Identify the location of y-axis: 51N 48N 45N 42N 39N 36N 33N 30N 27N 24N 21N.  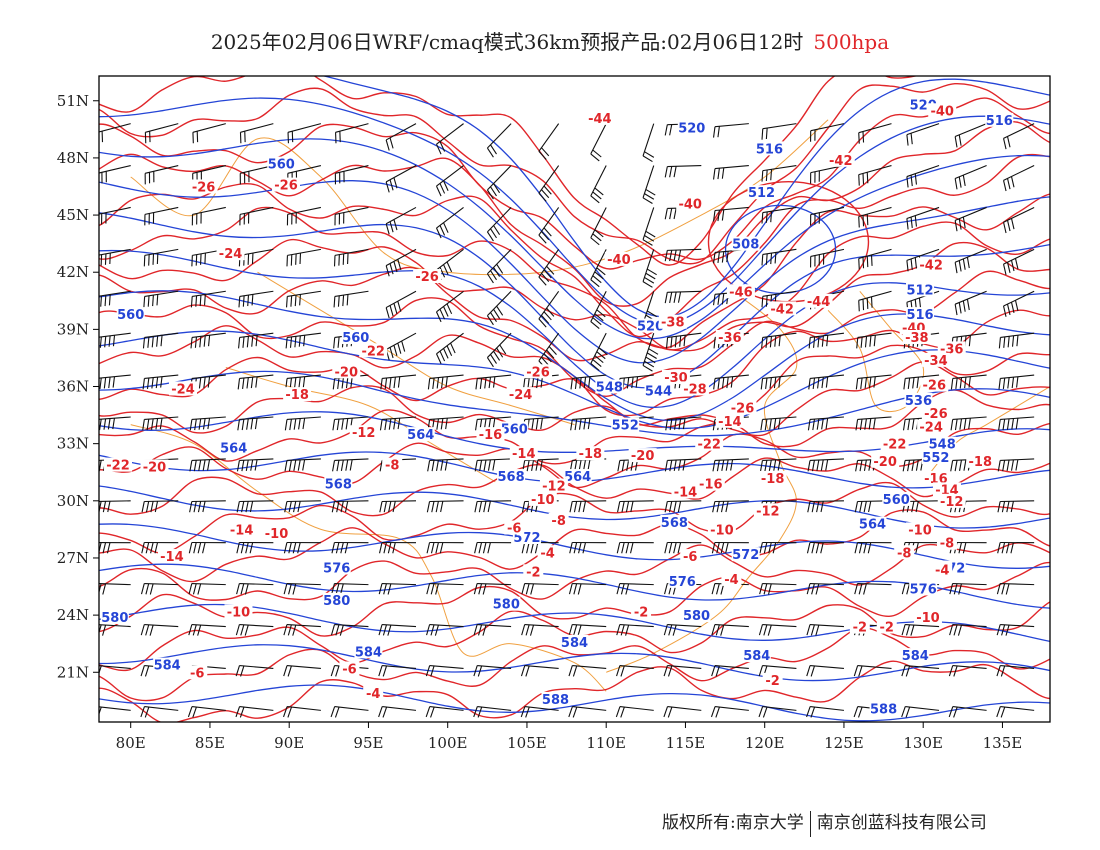
(78, 386).